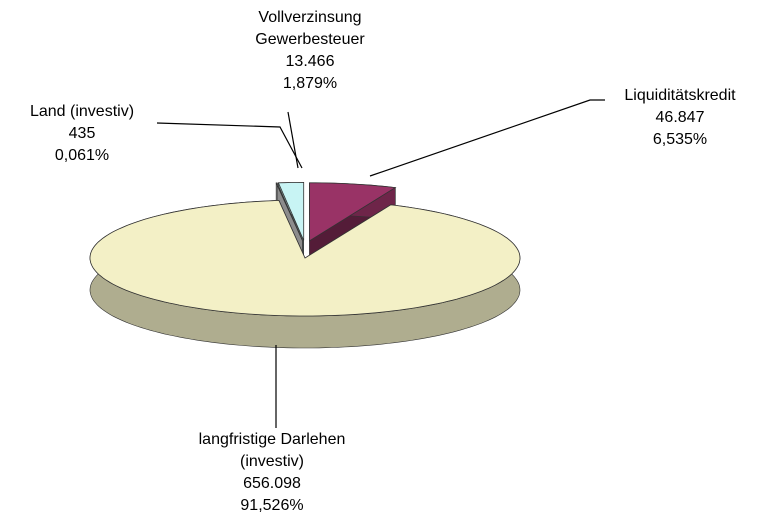 The height and width of the screenshot is (527, 757). I want to click on label-line: 91,526%, so click(271, 505).